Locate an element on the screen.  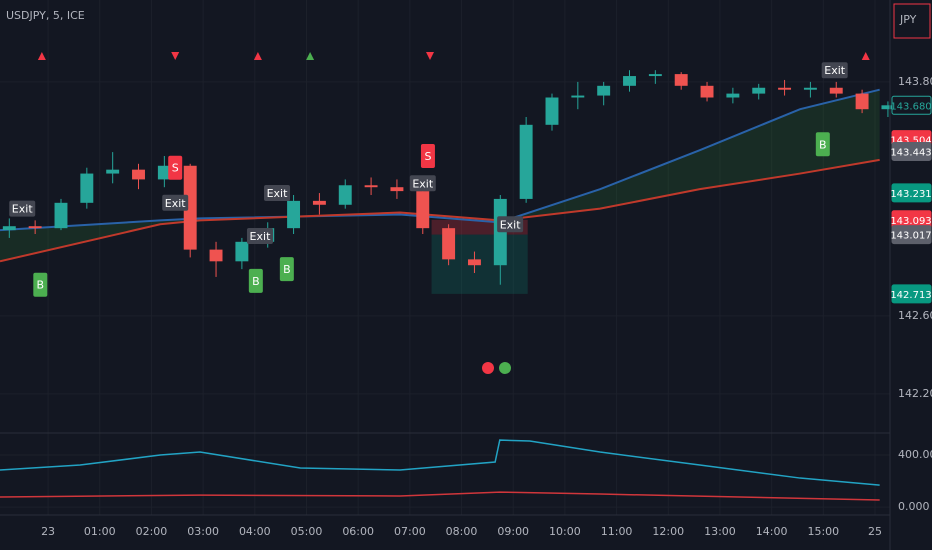
price-badge-label: 143.443 is located at coordinates (910, 153).